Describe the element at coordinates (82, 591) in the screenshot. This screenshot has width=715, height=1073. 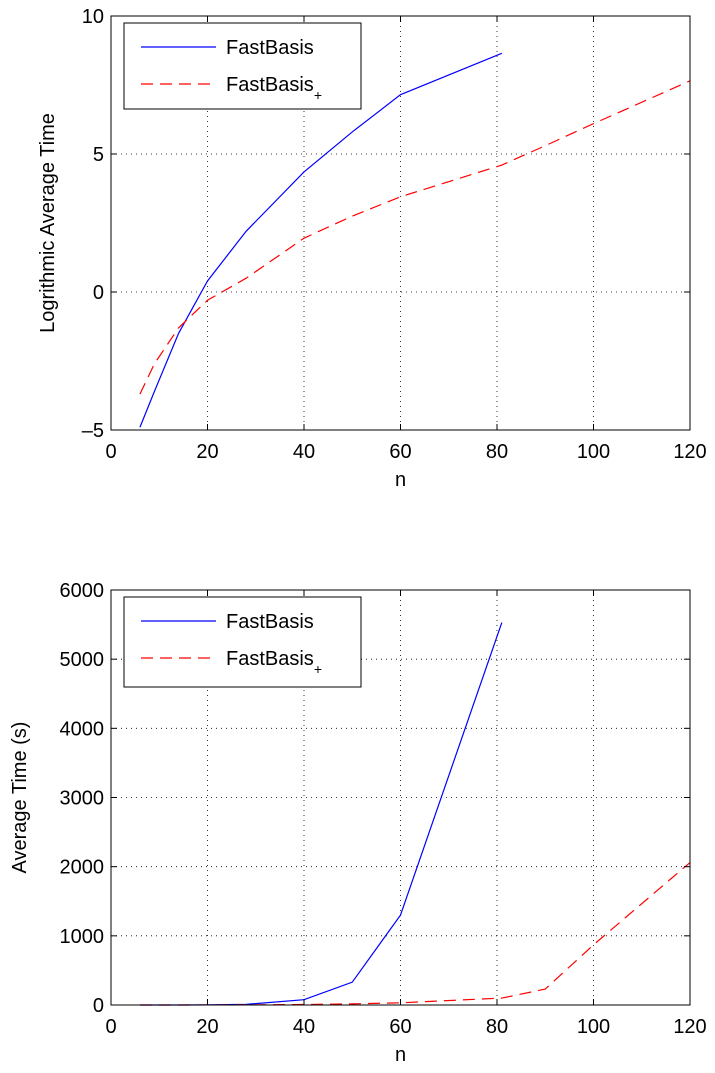
I see `y-tick-label: 6000` at that location.